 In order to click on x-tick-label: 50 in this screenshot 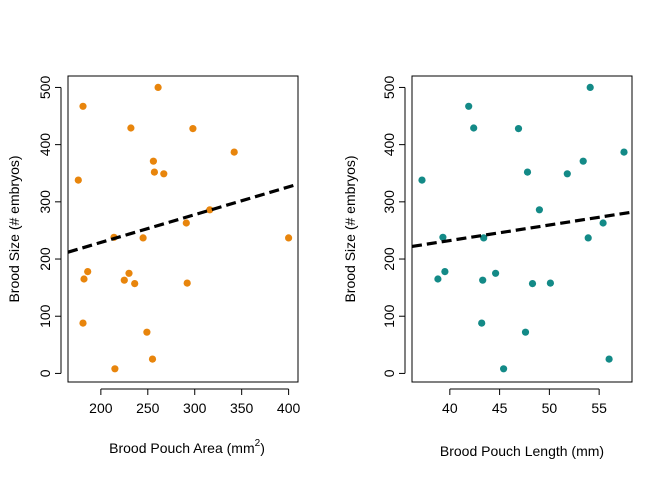, I will do `click(550, 408)`.